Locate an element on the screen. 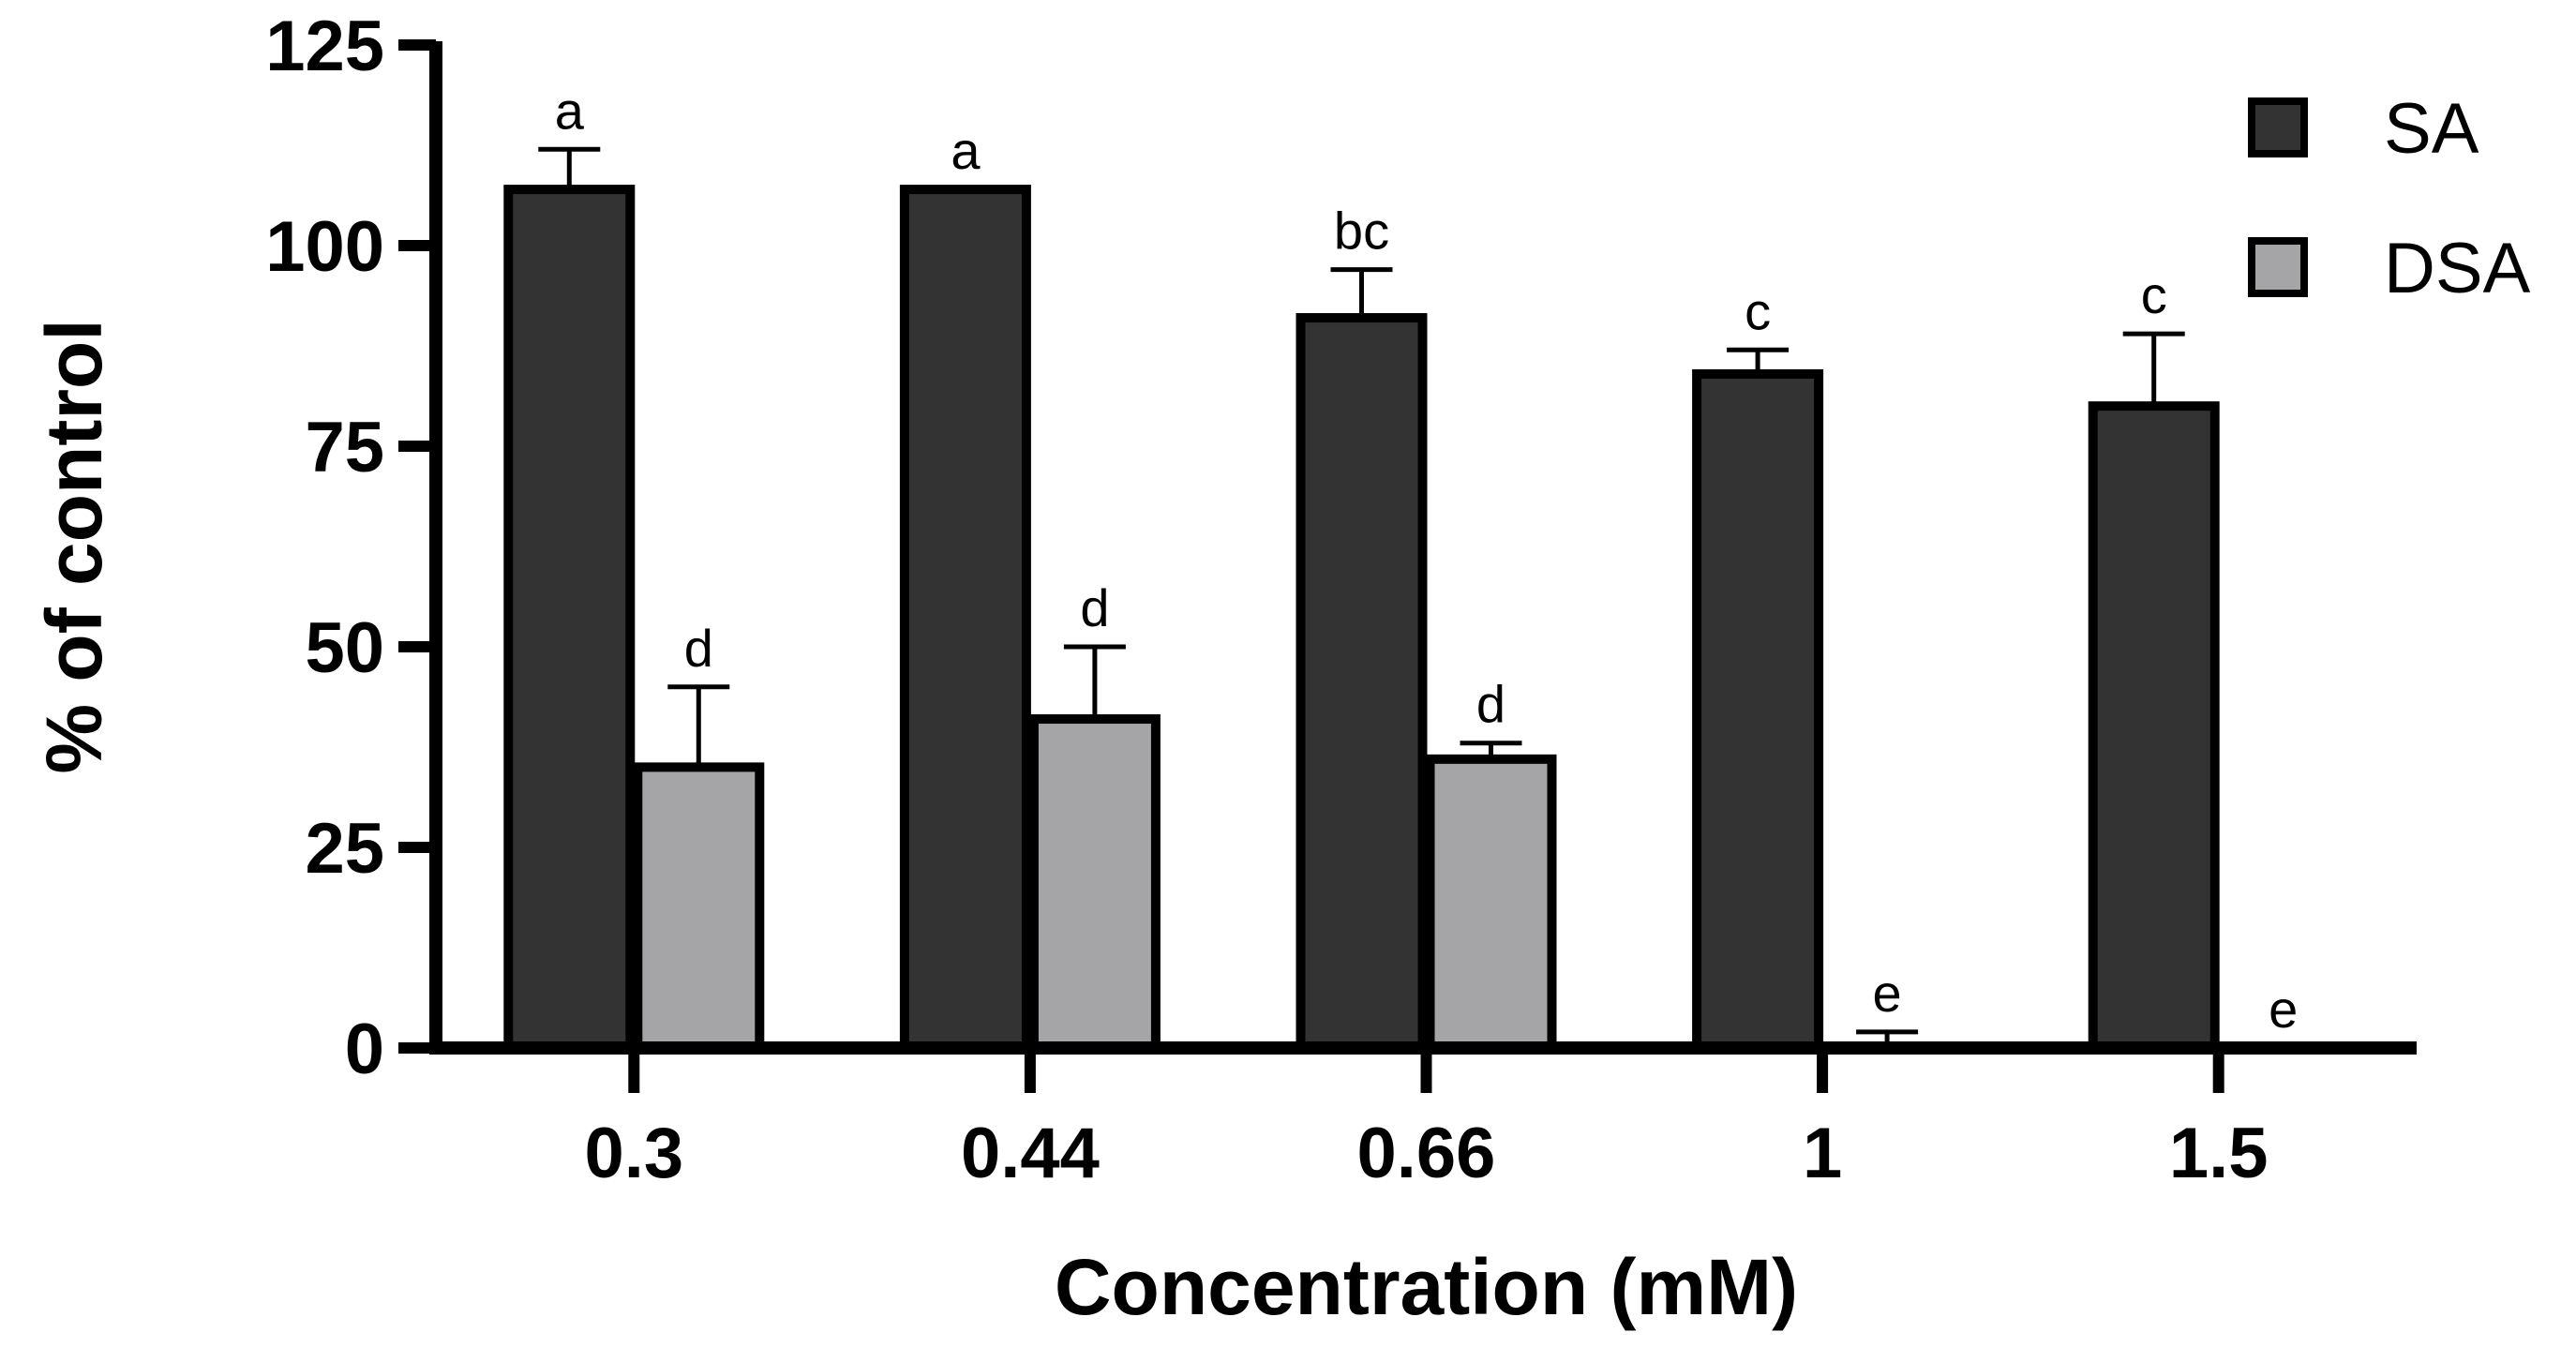 The height and width of the screenshot is (1347, 2576). x-axis-title: Concentration (mM) is located at coordinates (1426, 1287).